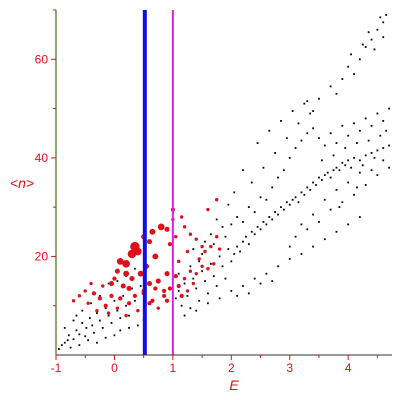  I want to click on x-tick-label: -1, so click(56, 368).